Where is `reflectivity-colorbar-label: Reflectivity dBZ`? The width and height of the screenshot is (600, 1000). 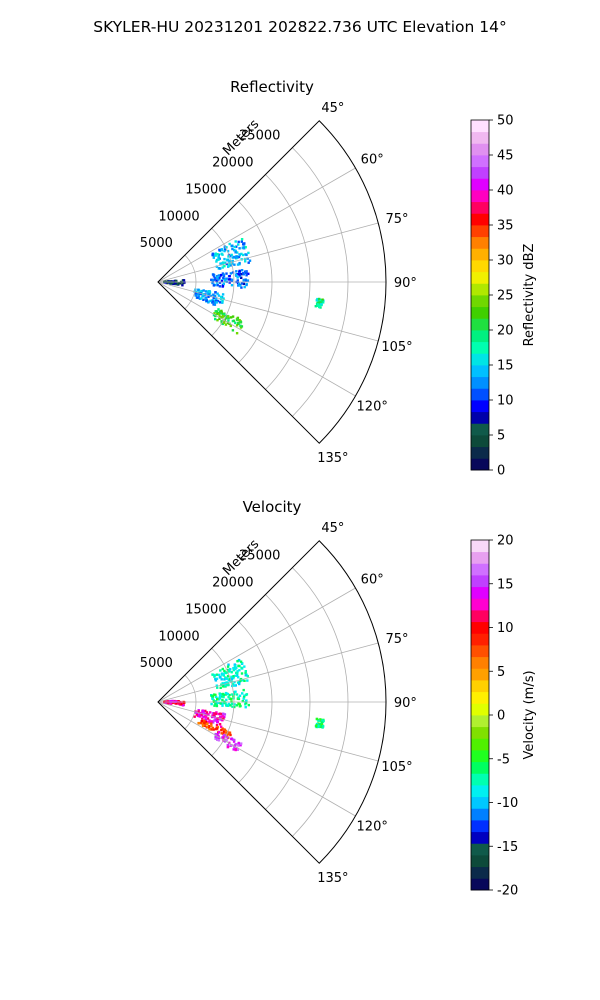 reflectivity-colorbar-label: Reflectivity dBZ is located at coordinates (529, 295).